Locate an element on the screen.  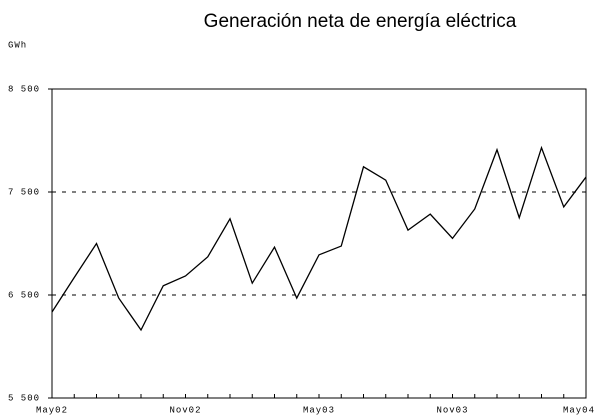
y-tick-label: 6 500 is located at coordinates (24, 295).